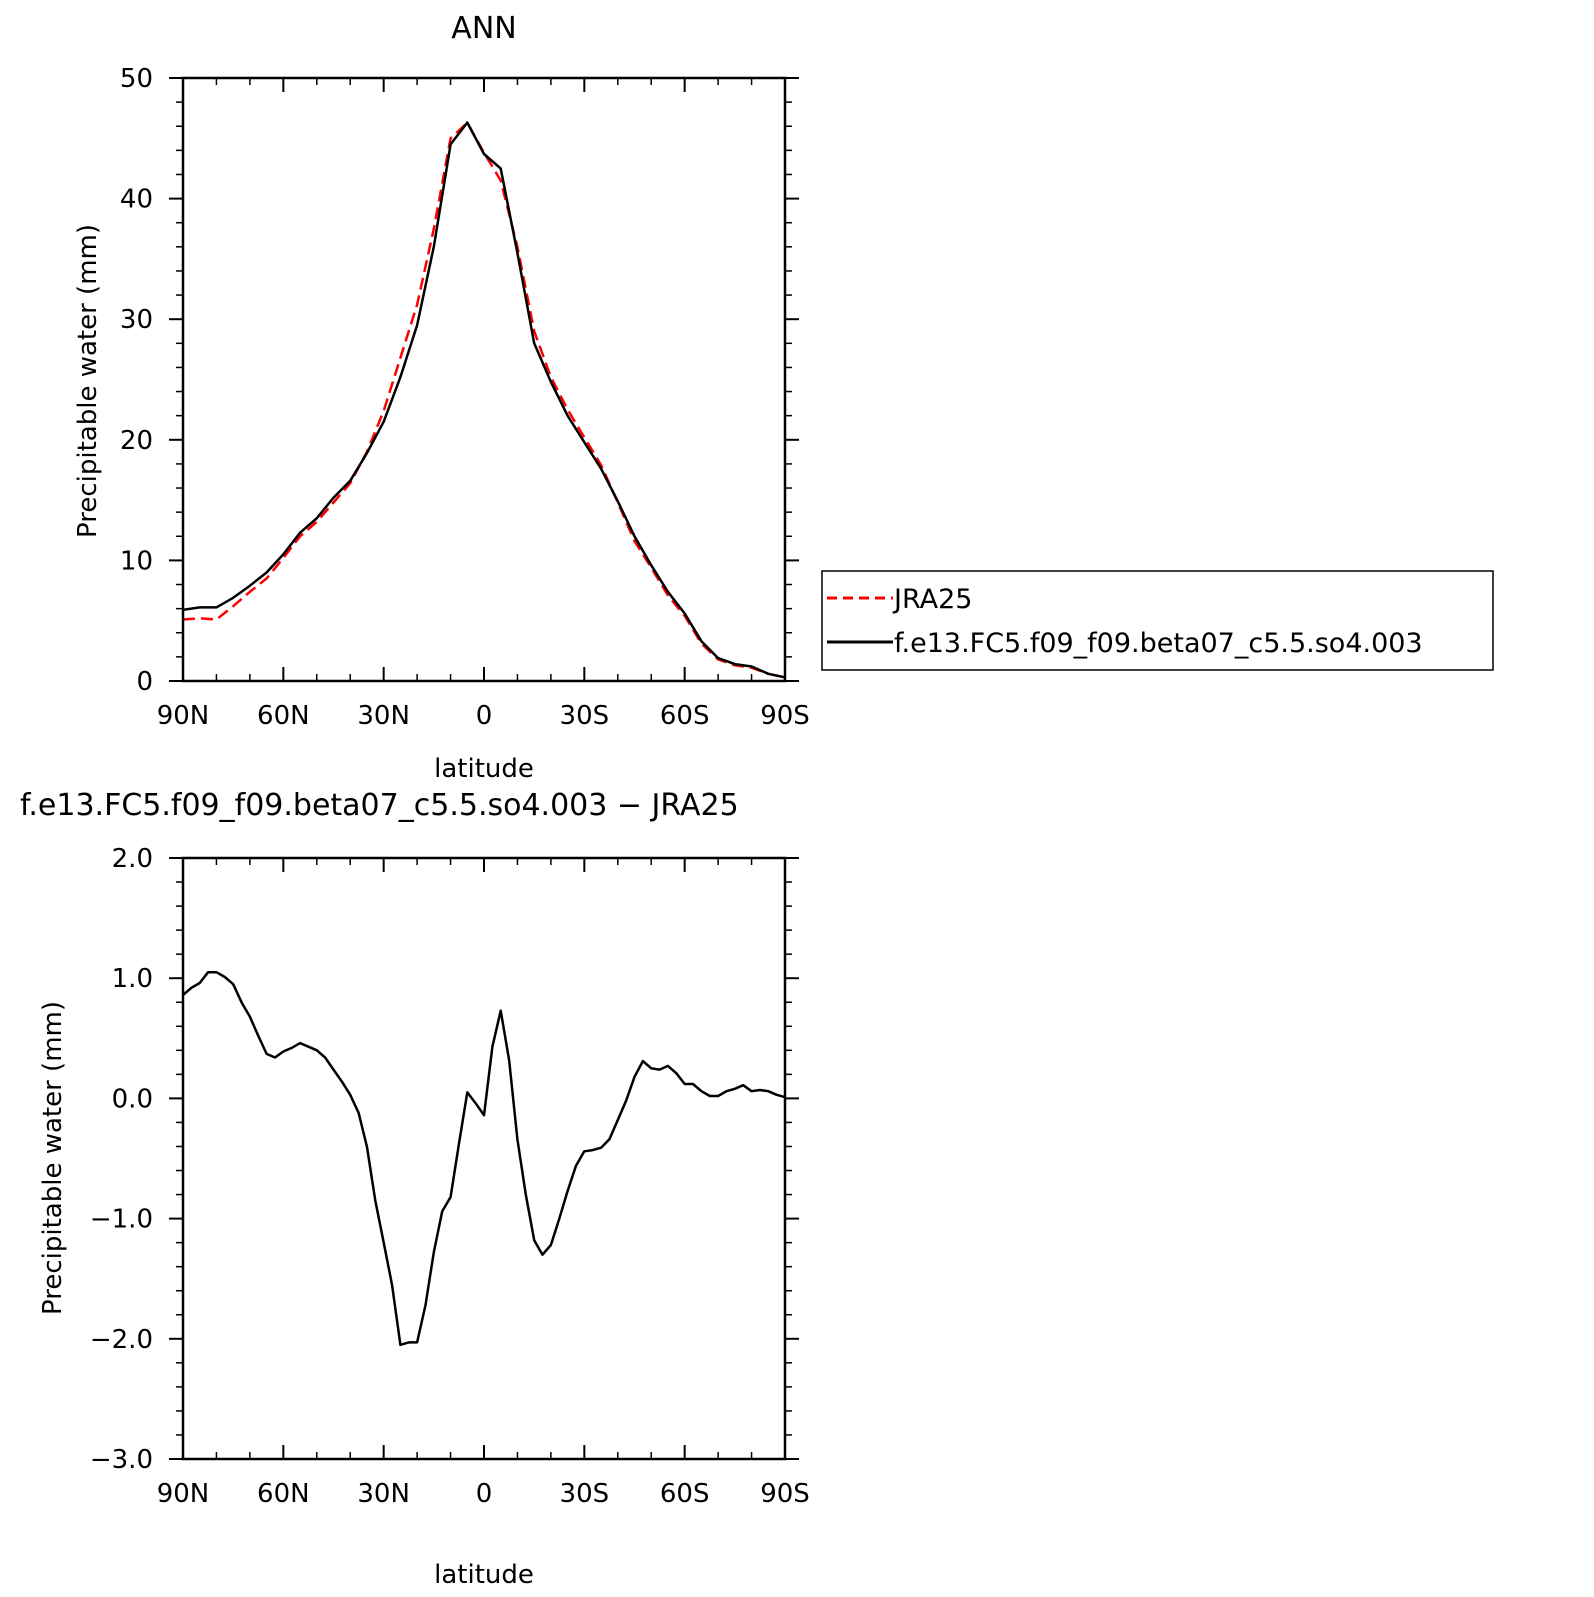 This screenshot has width=1594, height=1597. What do you see at coordinates (383, 1494) in the screenshot?
I see `bottom-x-tick-label: 30N` at bounding box center [383, 1494].